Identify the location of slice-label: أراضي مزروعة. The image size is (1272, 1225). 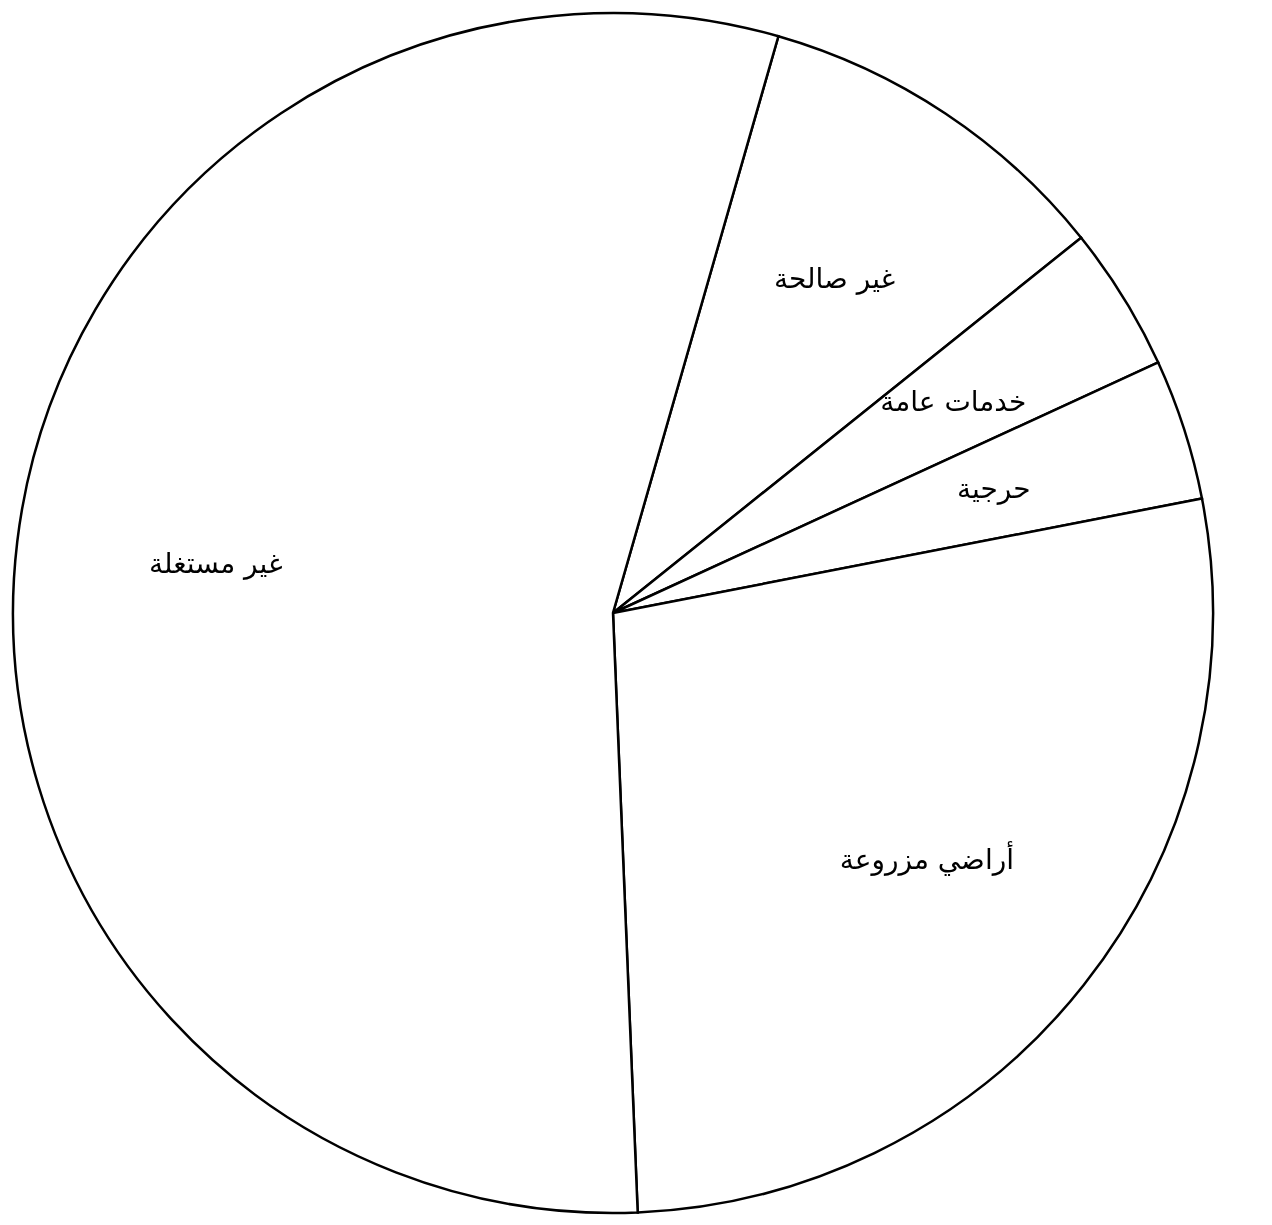
(926, 858).